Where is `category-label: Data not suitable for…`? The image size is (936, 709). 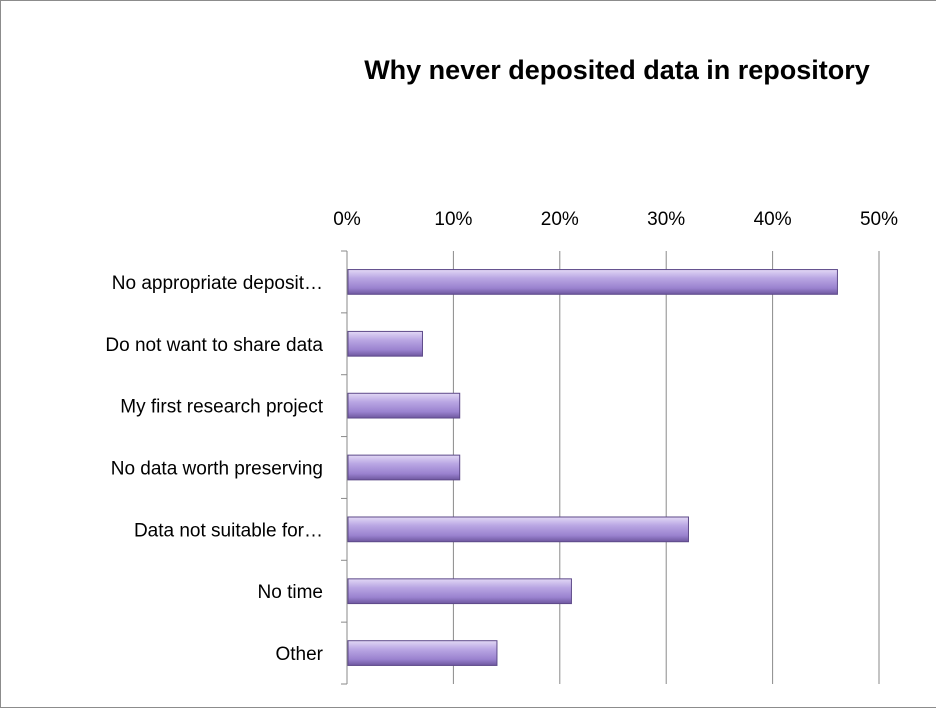 category-label: Data not suitable for… is located at coordinates (228, 530).